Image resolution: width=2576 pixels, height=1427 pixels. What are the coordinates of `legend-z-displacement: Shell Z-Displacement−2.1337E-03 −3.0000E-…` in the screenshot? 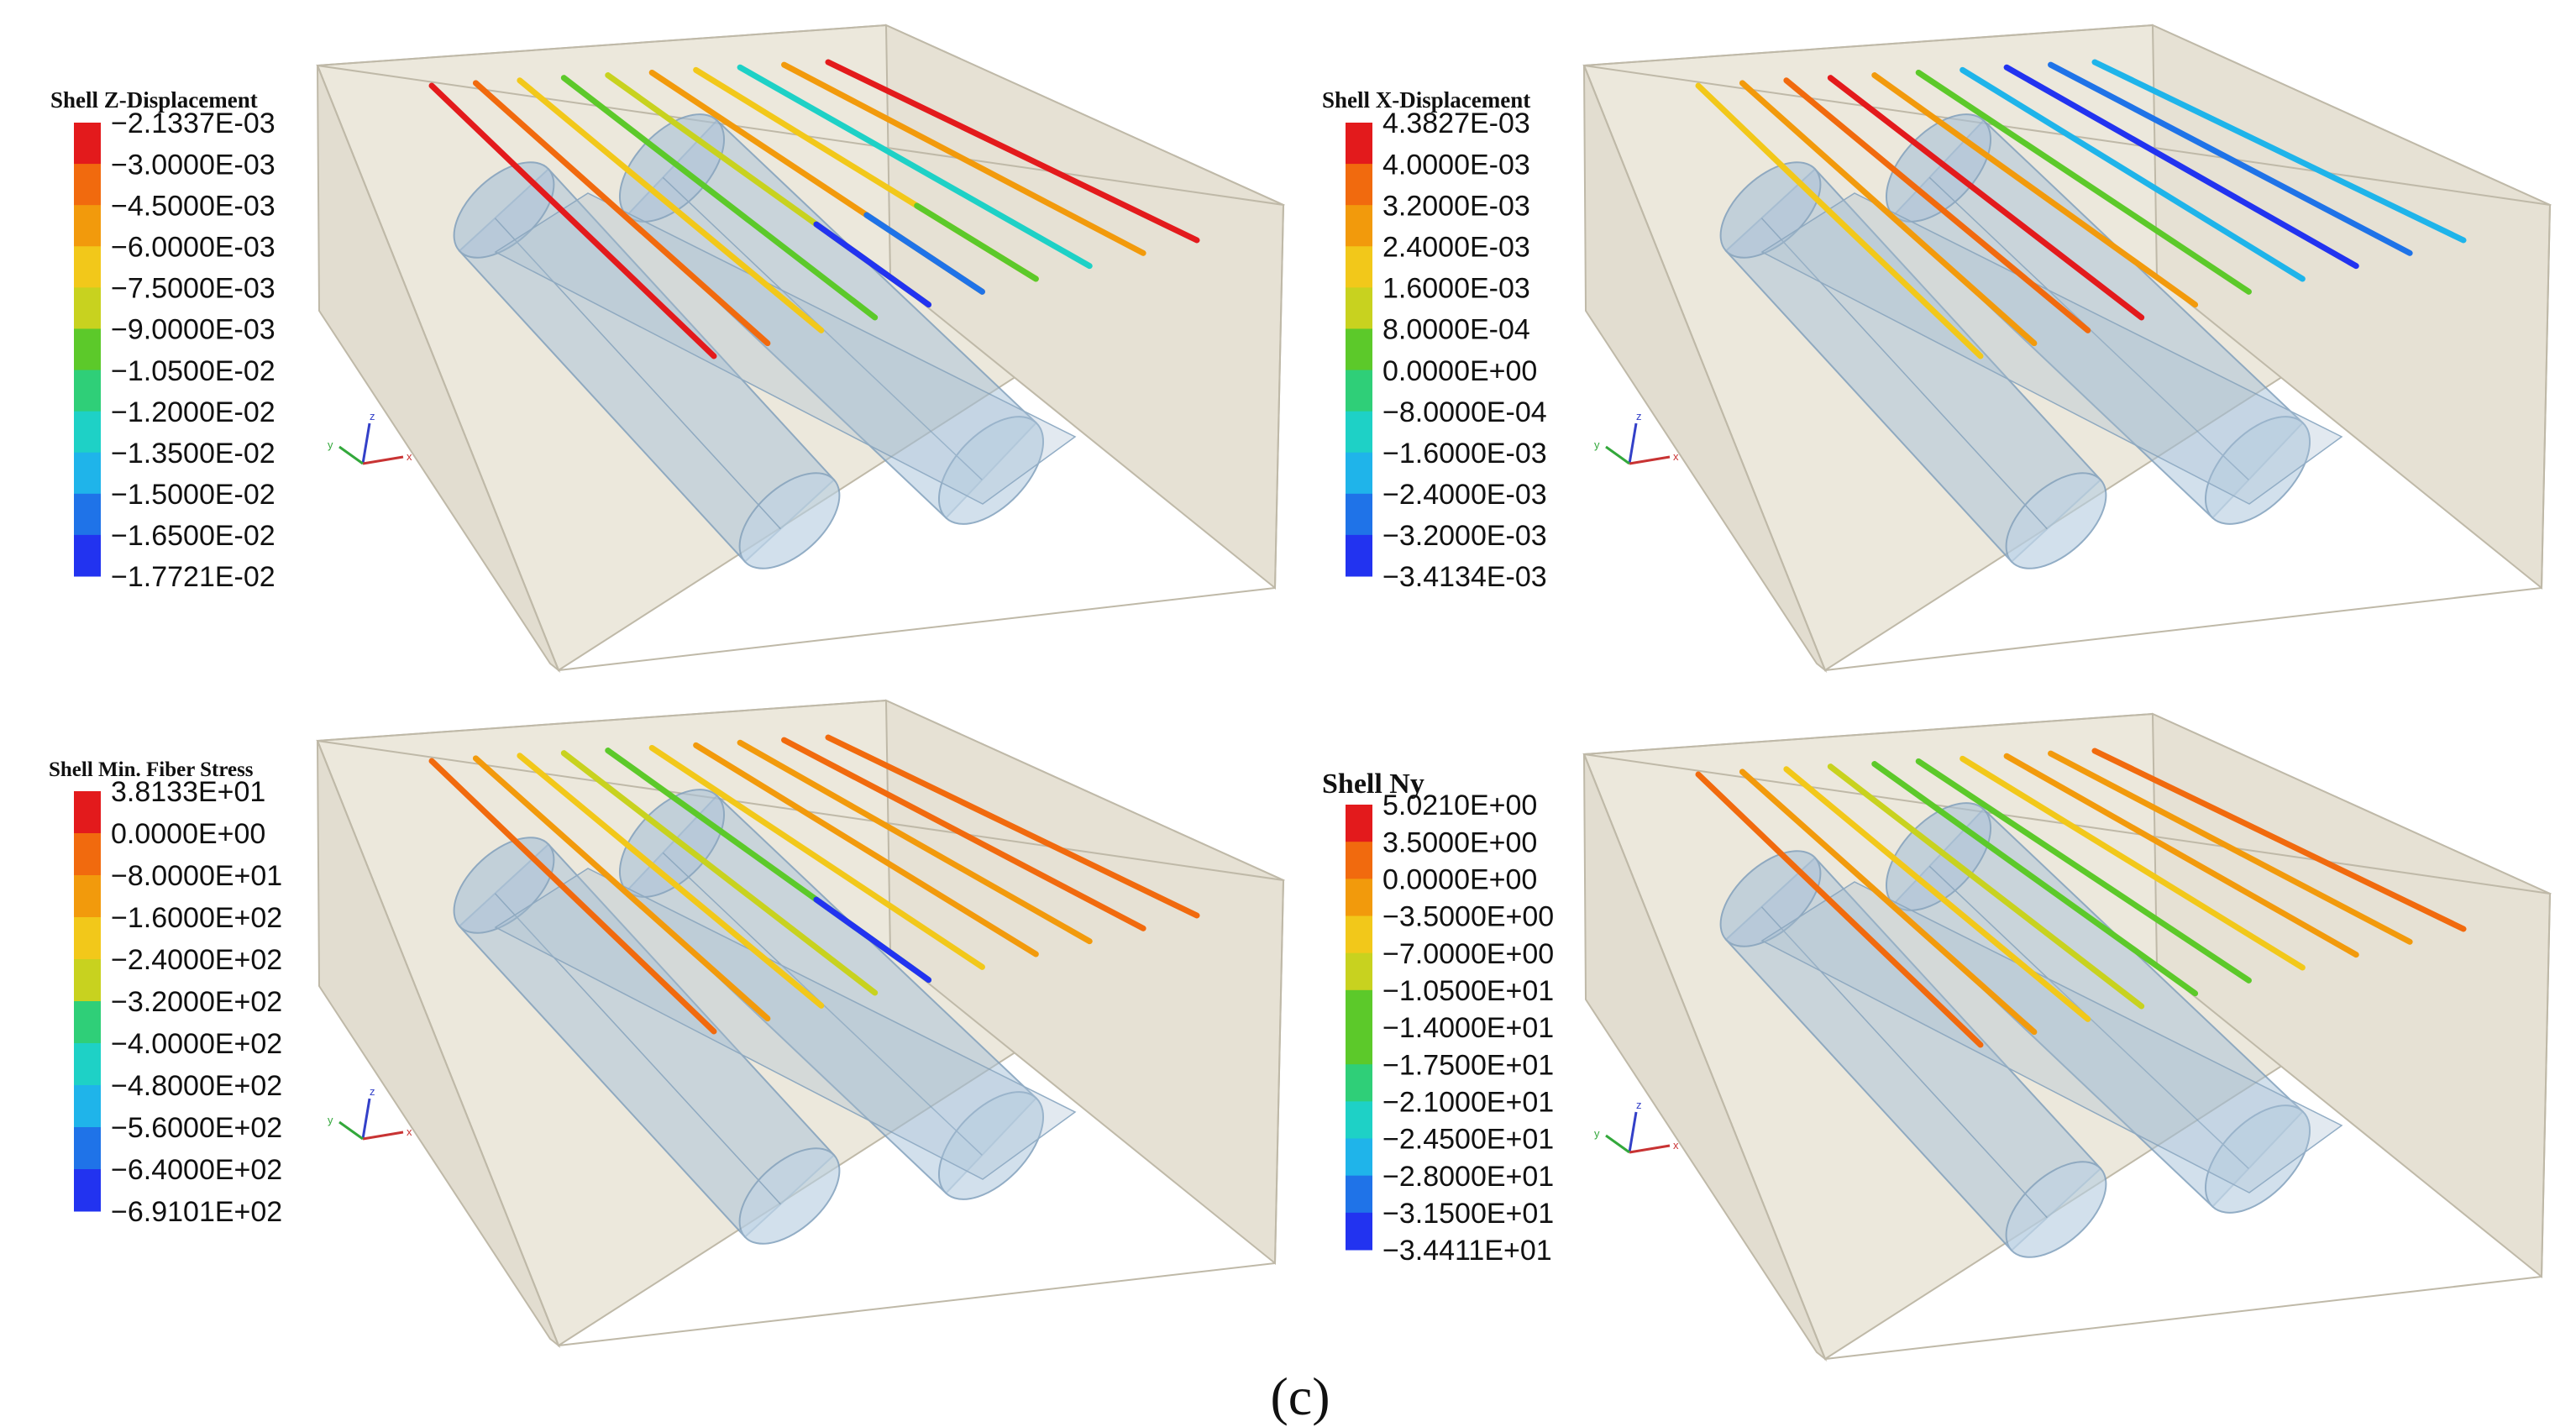 It's located at (162, 340).